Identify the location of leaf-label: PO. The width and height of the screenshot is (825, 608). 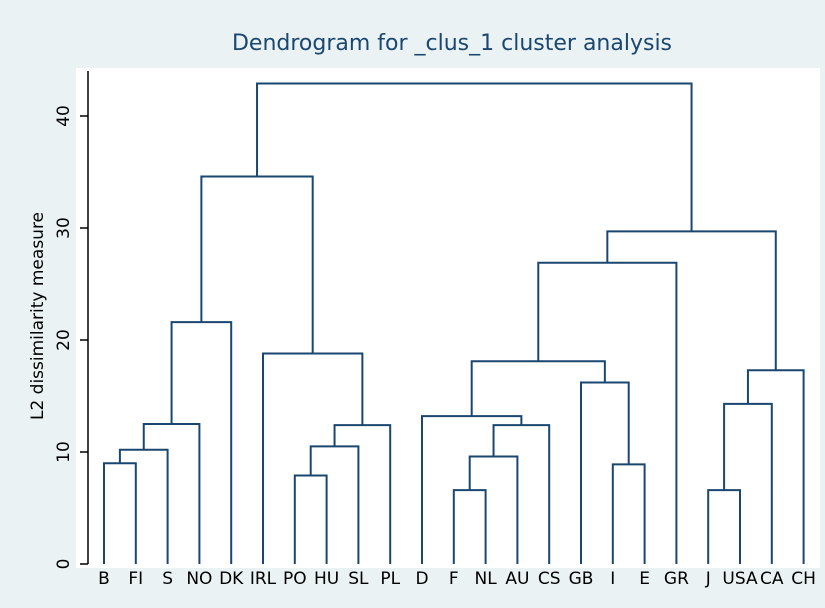
(295, 579).